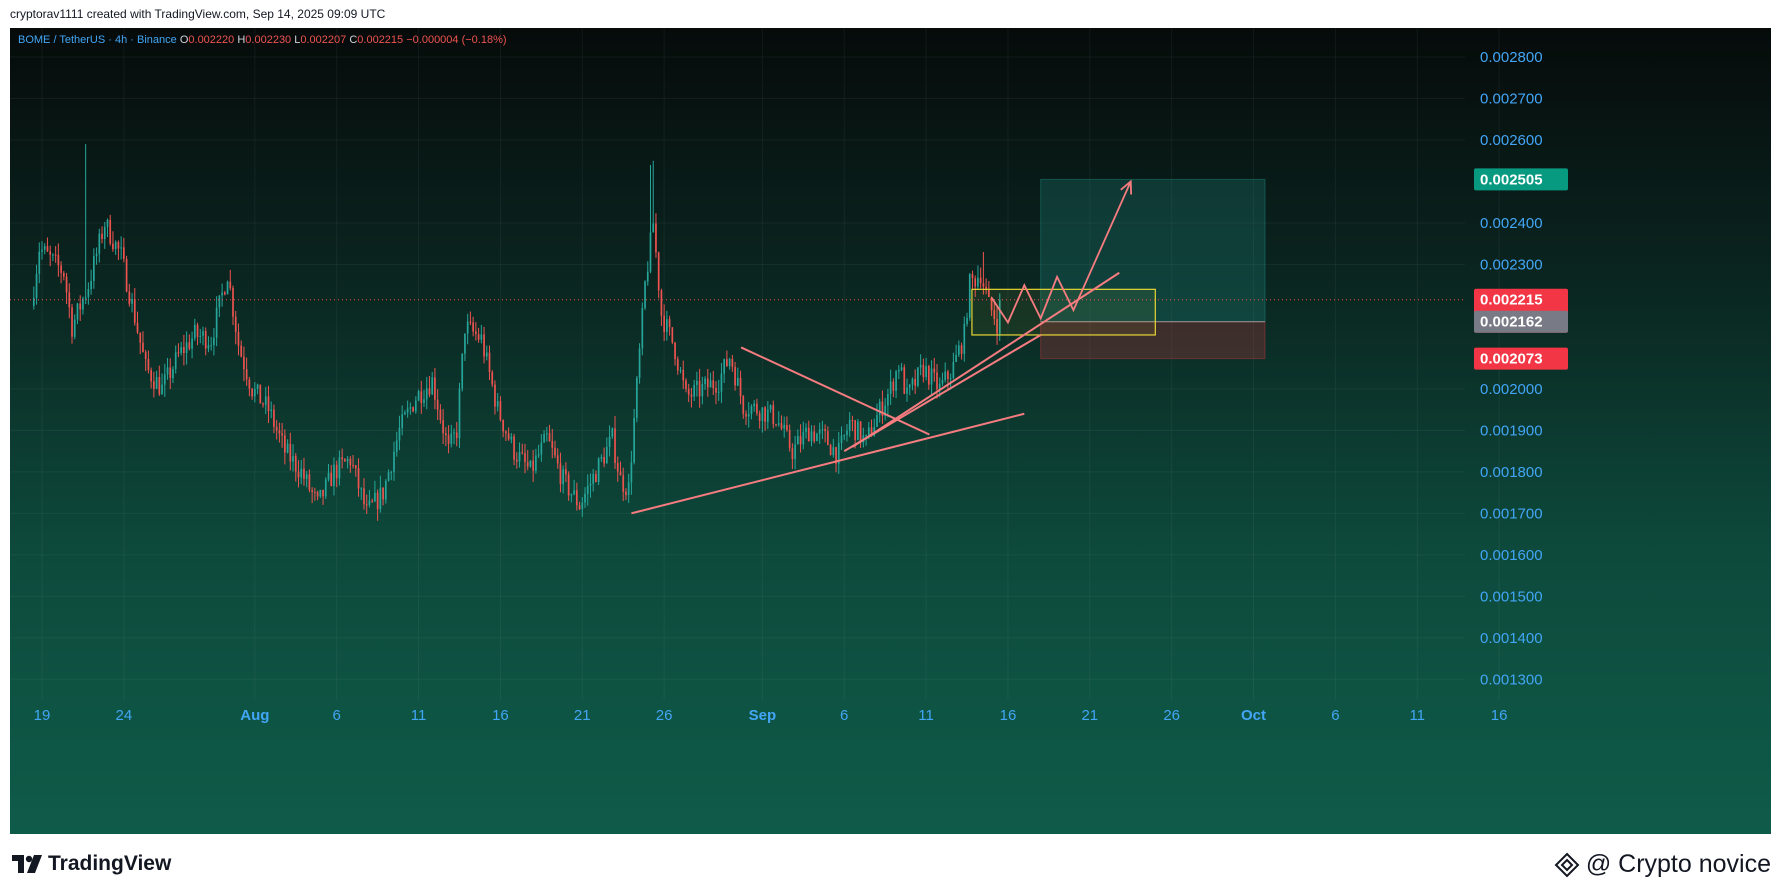 The height and width of the screenshot is (894, 1781). Describe the element at coordinates (1511, 264) in the screenshot. I see `price-tick-label: 0.002300` at that location.